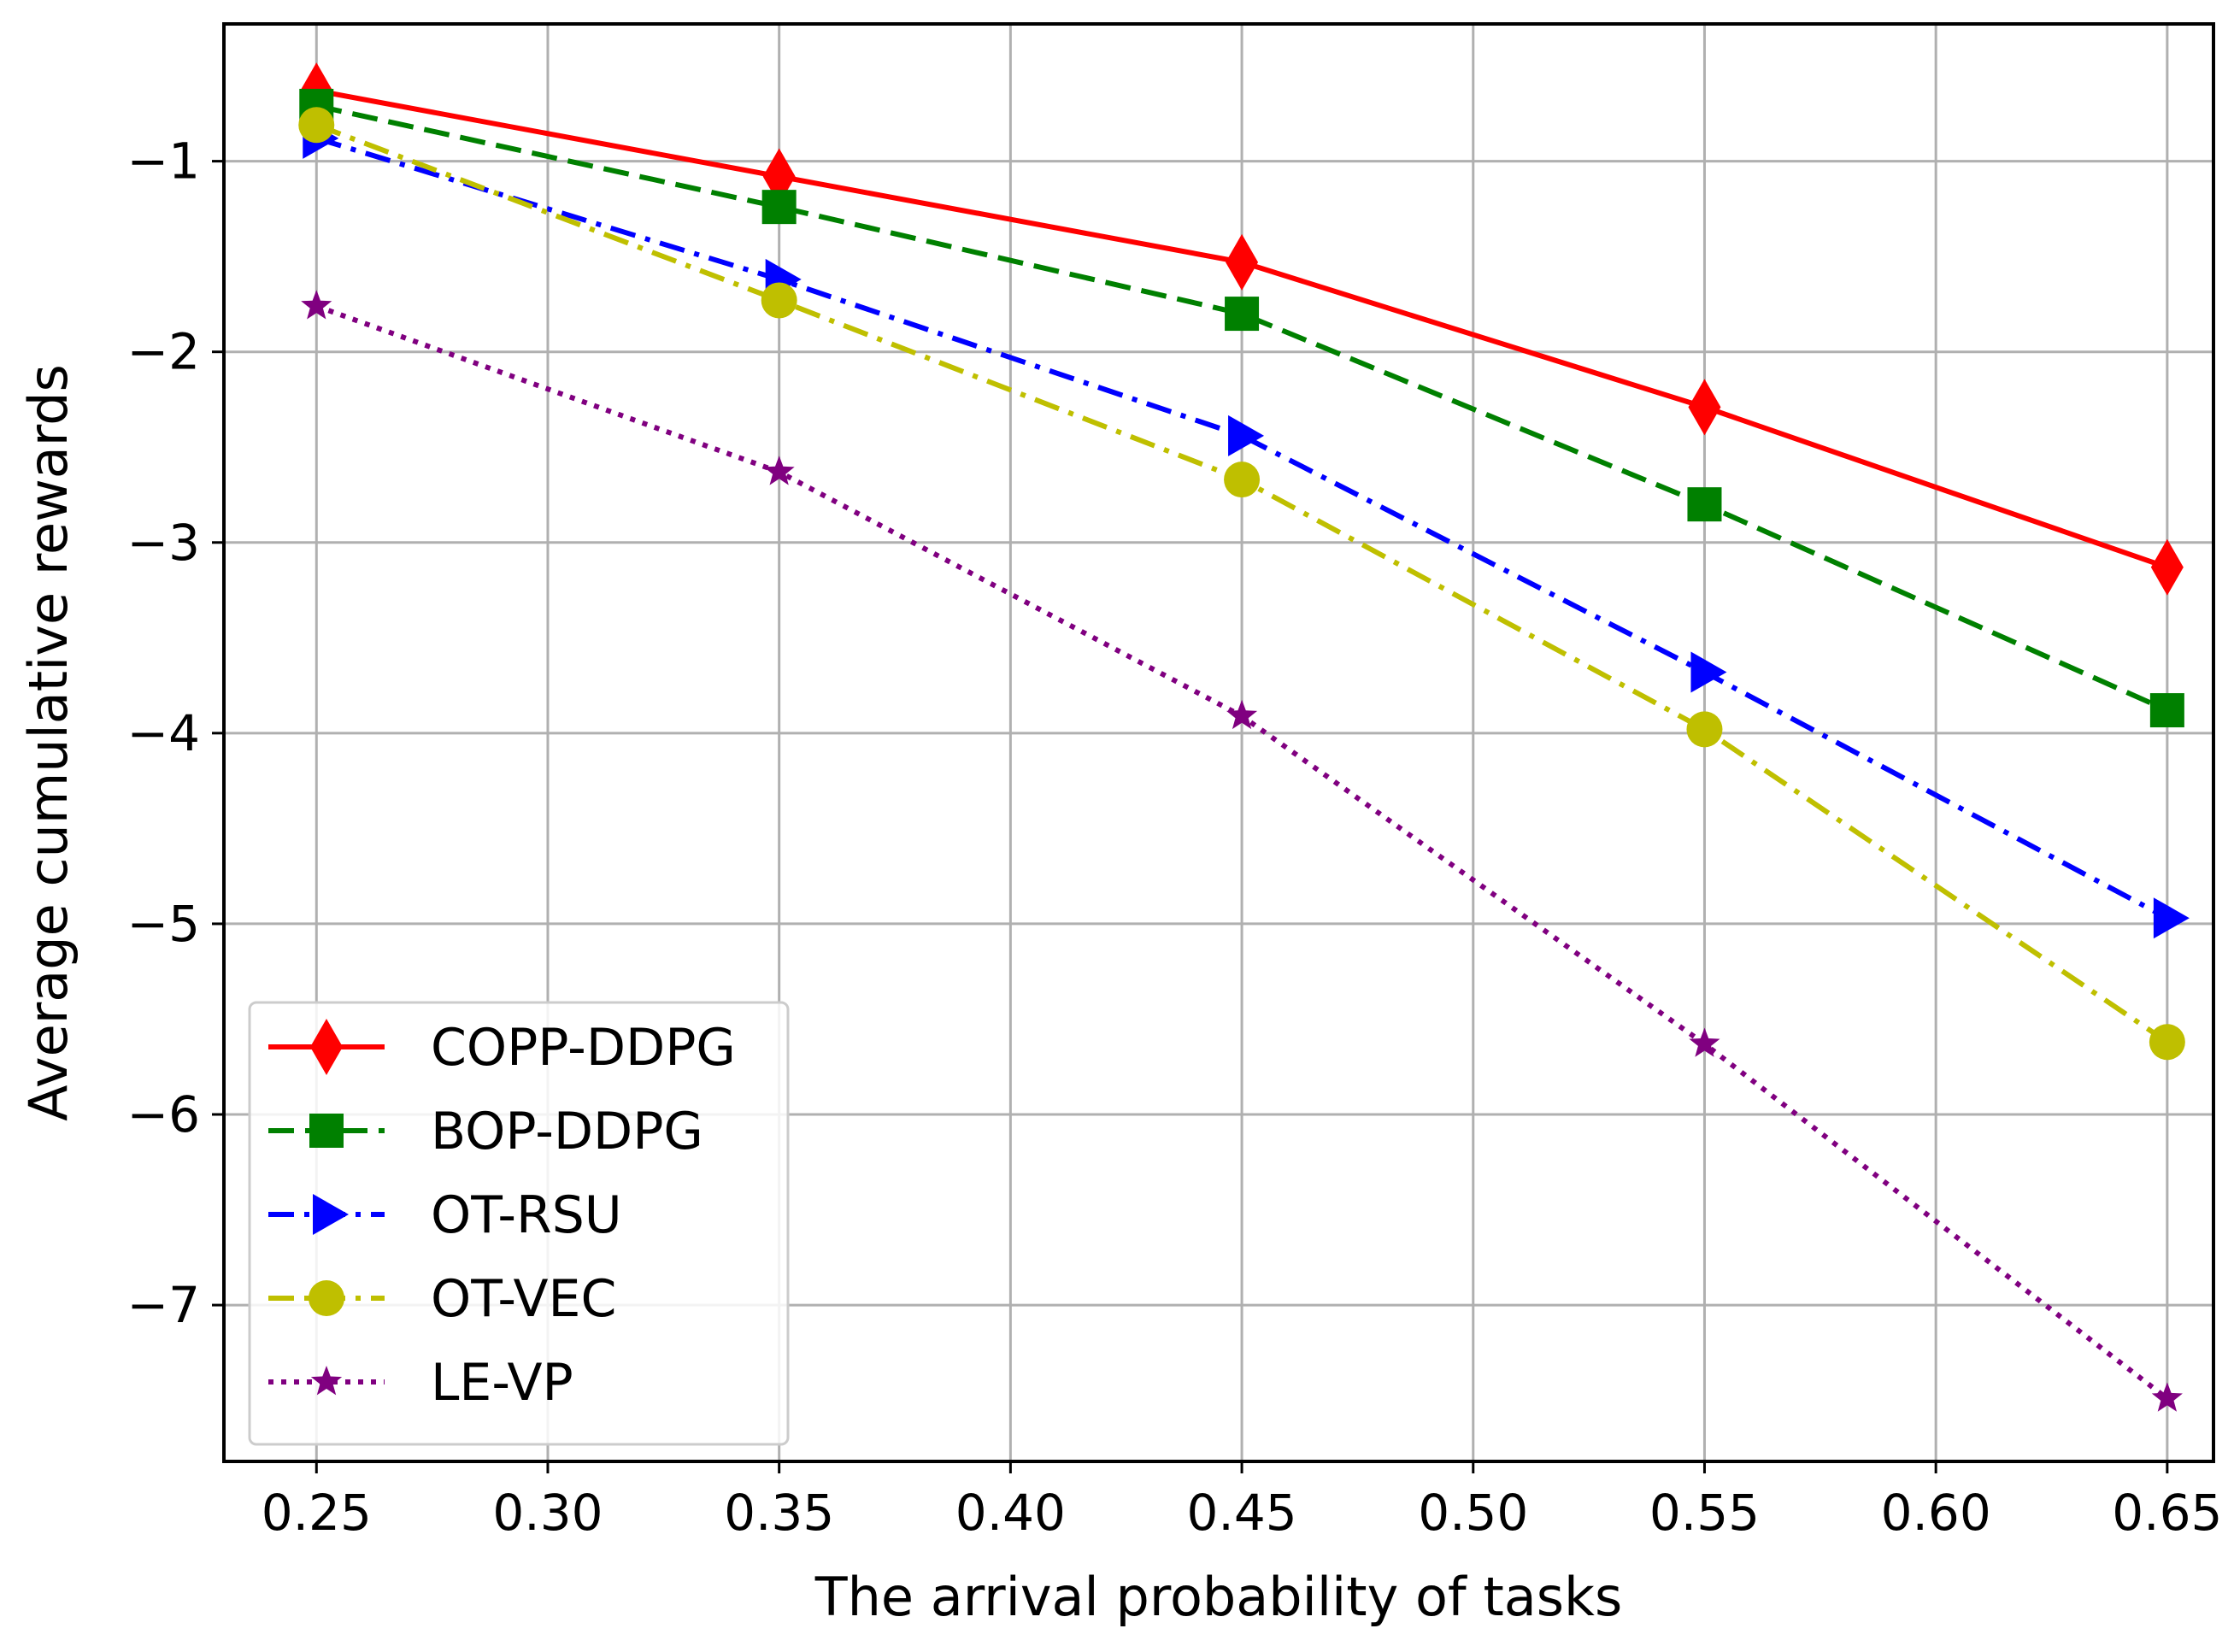 This screenshot has height=1652, width=2234. What do you see at coordinates (317, 1513) in the screenshot?
I see `x-tick-label: 0.25` at bounding box center [317, 1513].